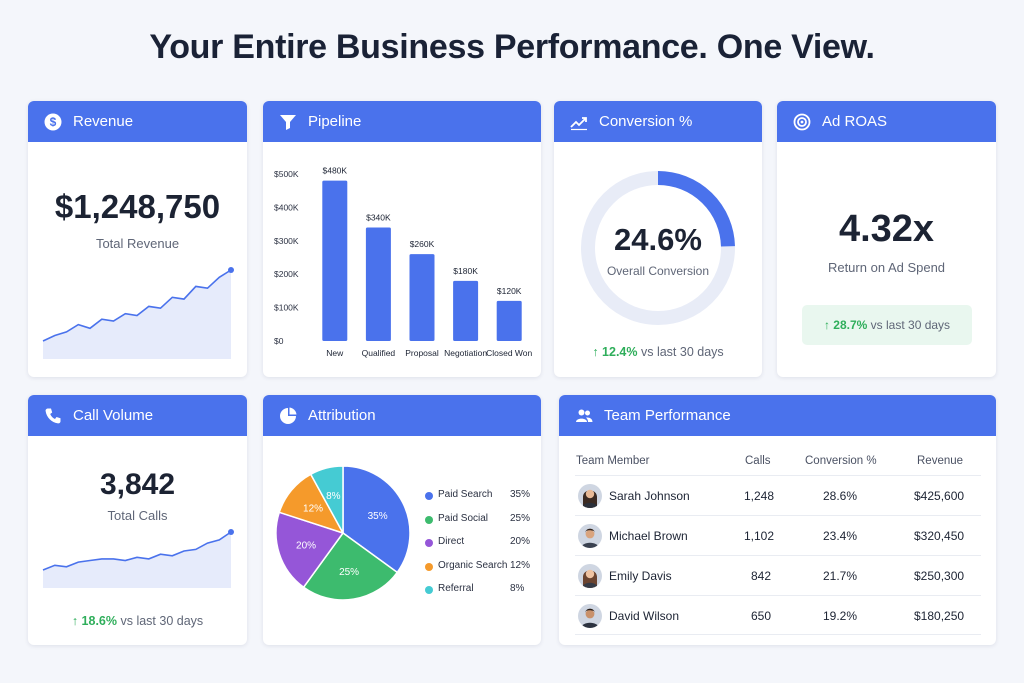  I want to click on conversion-value: 24.6%, so click(658, 239).